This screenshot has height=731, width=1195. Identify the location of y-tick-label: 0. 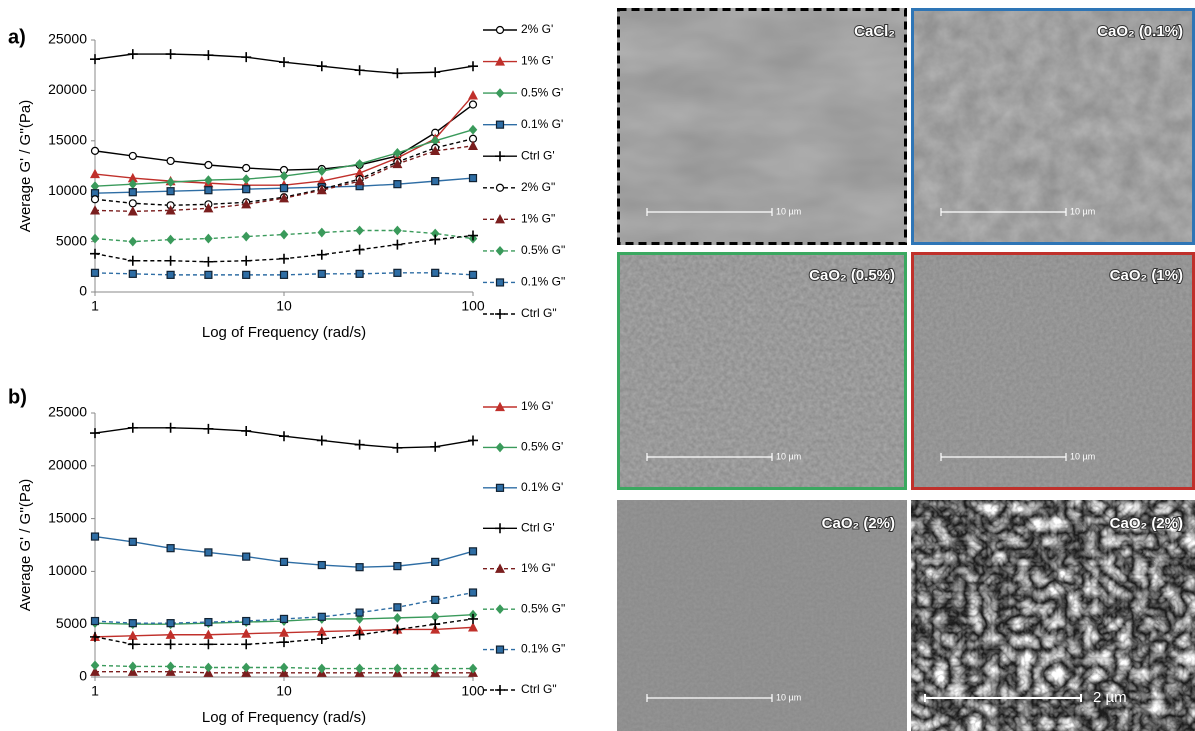
(83, 291).